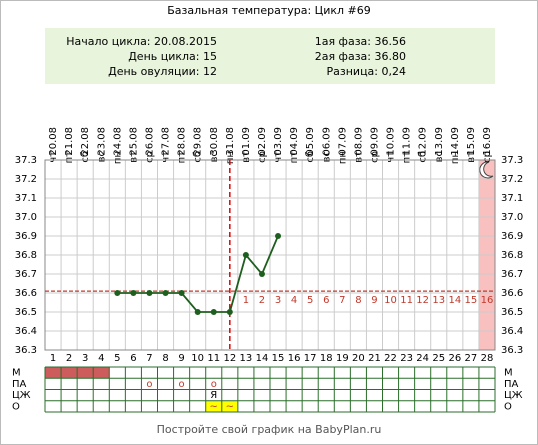 This screenshot has width=538, height=445. Describe the element at coordinates (101, 358) in the screenshot. I see `day-number: 4` at that location.